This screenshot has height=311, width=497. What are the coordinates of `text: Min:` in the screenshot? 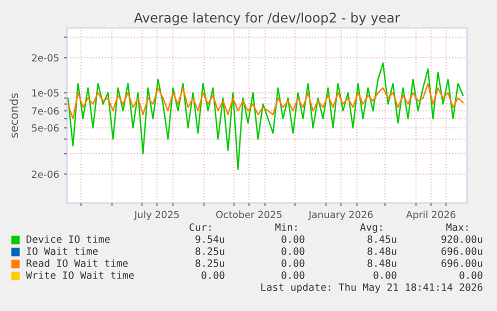 It's located at (286, 227).